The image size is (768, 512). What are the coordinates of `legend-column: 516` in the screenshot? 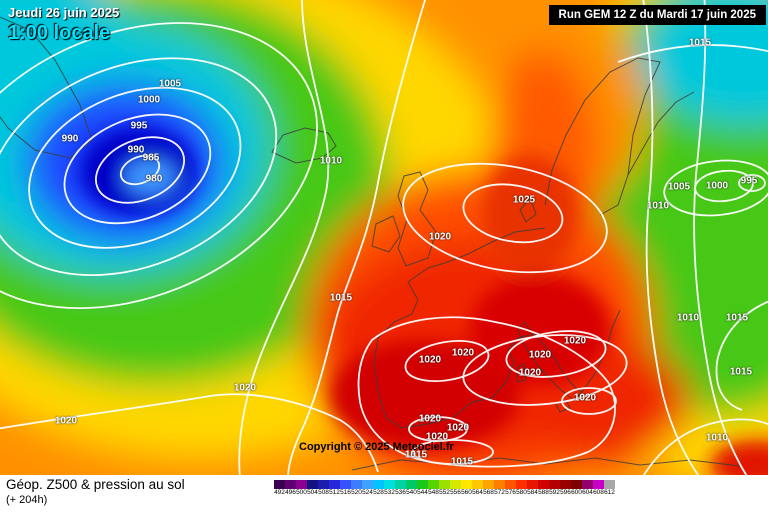 It's located at (345, 488).